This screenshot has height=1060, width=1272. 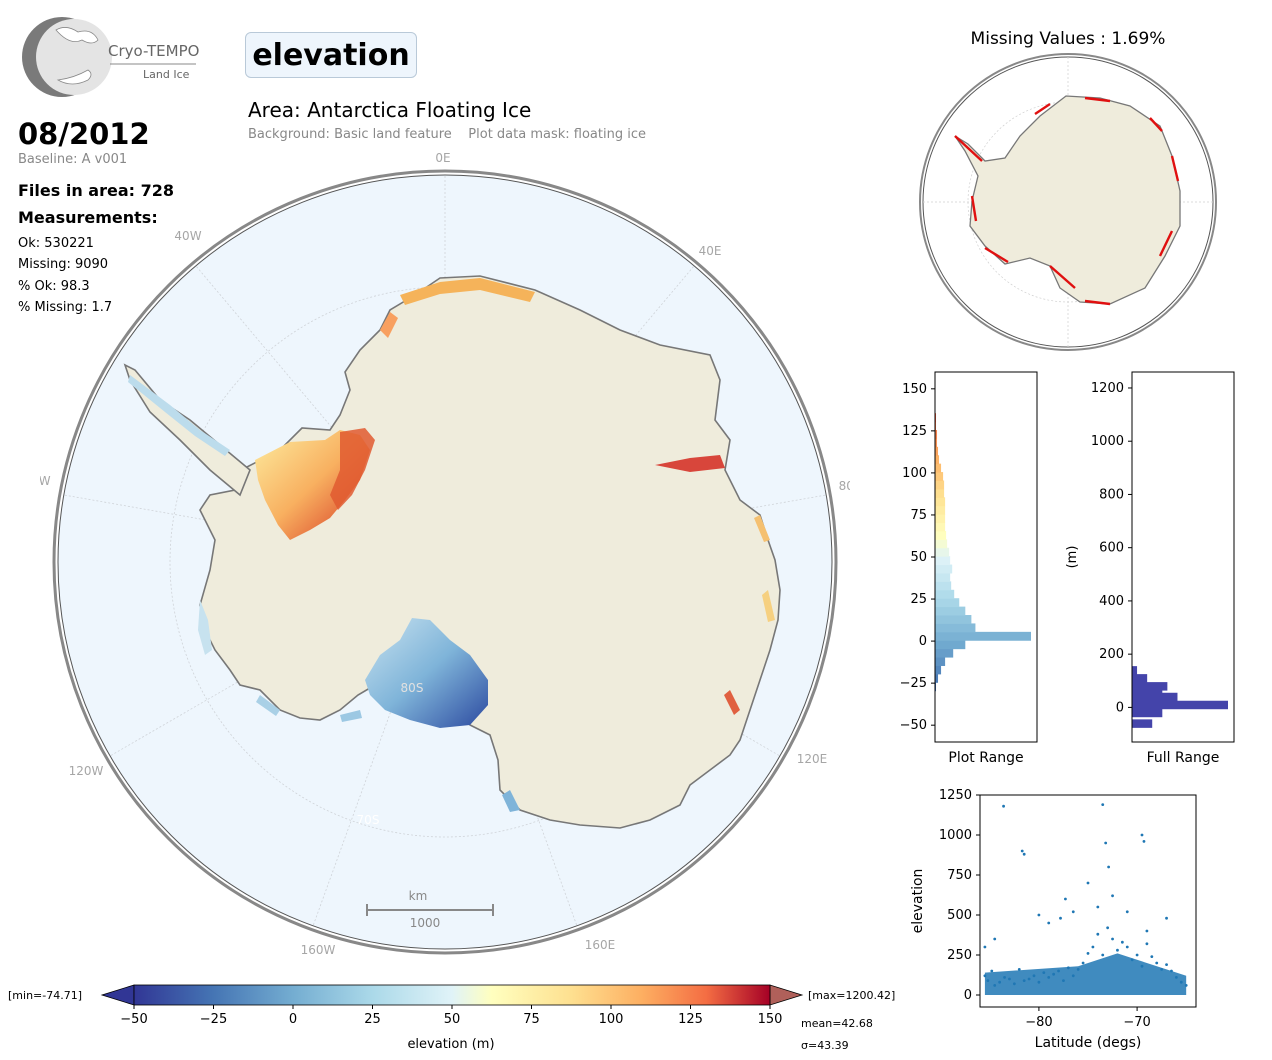 I want to click on parameter-title: elevation, so click(x=331, y=55).